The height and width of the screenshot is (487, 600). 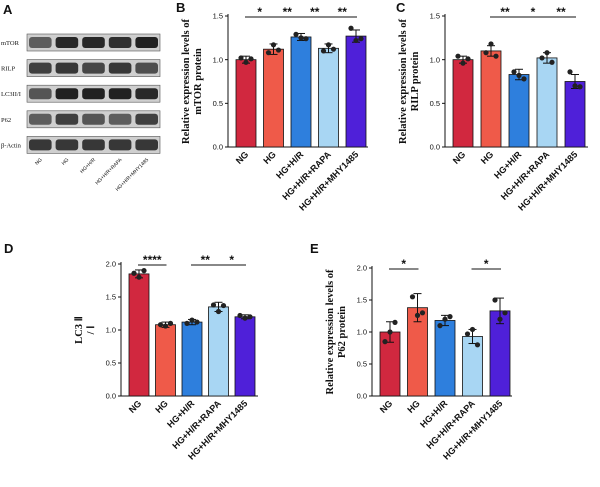 I want to click on panel-a-letter: A, so click(x=8, y=9).